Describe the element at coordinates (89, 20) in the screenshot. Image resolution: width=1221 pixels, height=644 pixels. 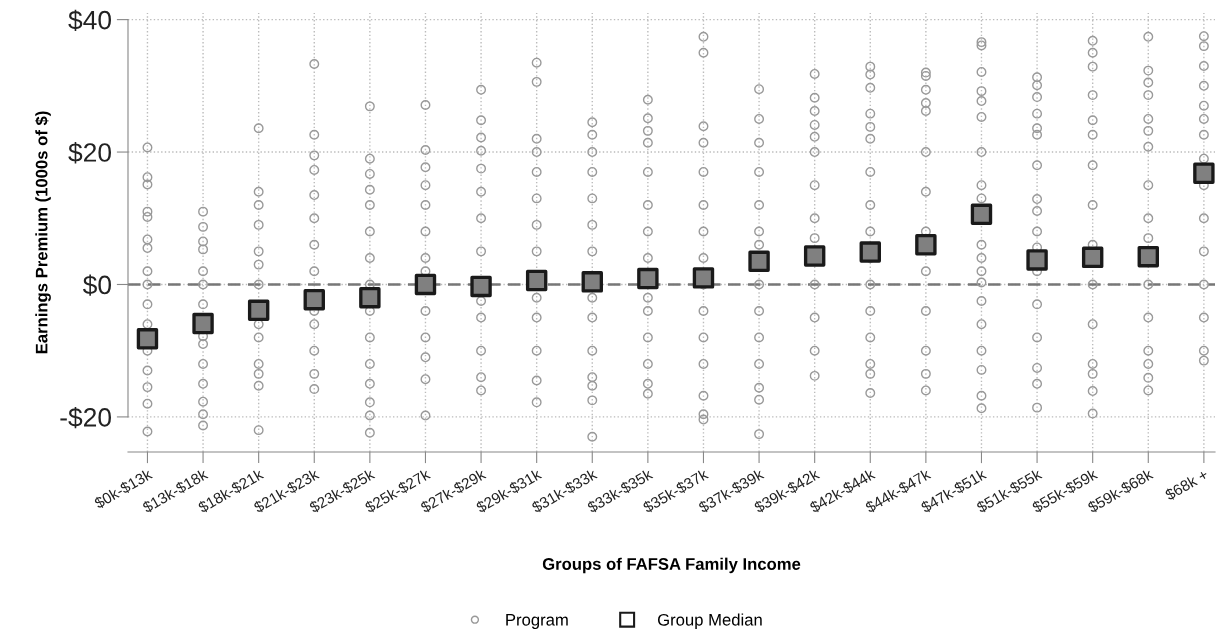
I see `y-tick-label: $40` at that location.